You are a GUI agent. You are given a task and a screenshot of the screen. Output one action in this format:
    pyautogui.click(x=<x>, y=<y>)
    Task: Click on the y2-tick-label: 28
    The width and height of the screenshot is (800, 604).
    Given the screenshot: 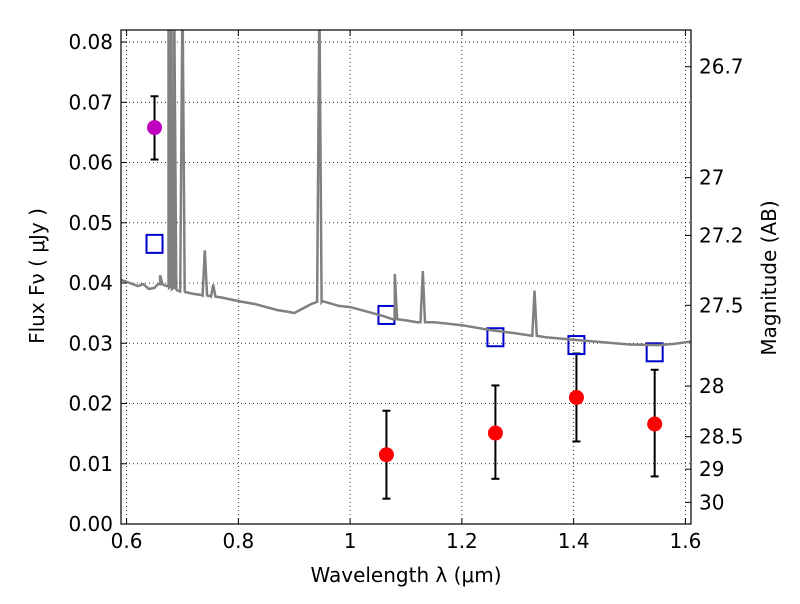 What is the action you would take?
    pyautogui.click(x=711, y=386)
    